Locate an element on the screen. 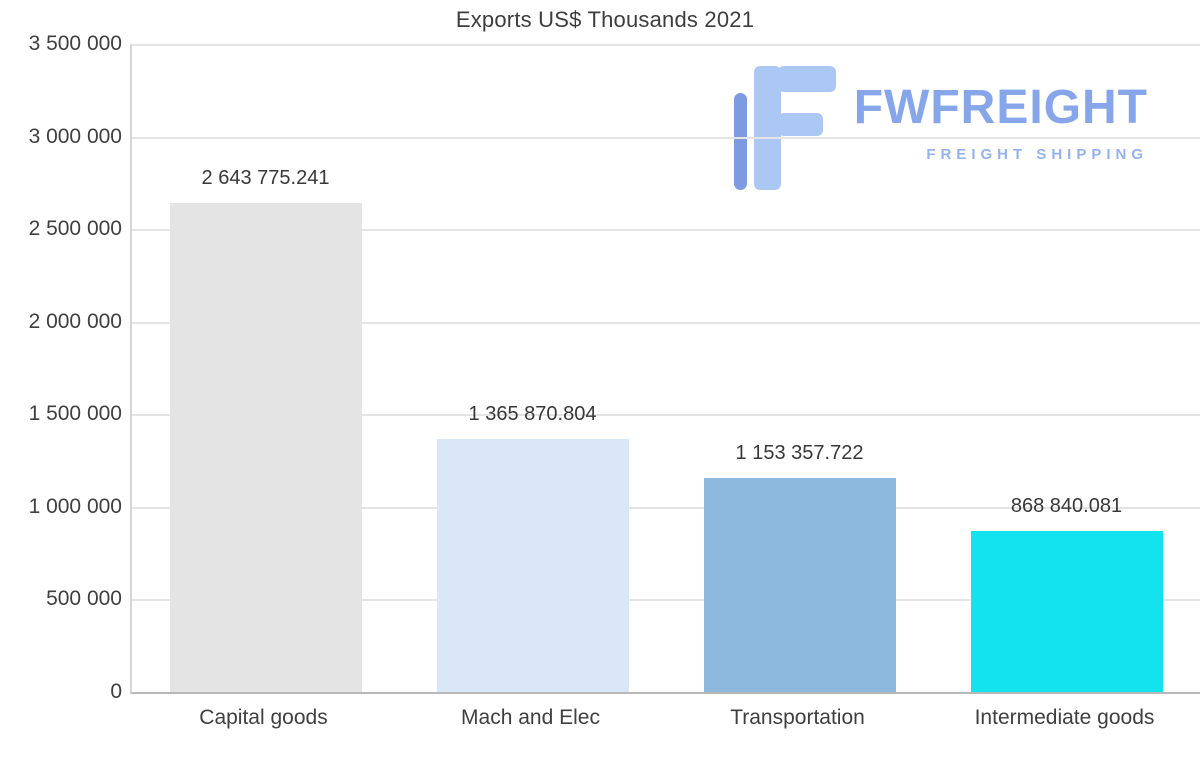 This screenshot has height=763, width=1200. y-axis-tick-label: 2 000 000 is located at coordinates (75, 321).